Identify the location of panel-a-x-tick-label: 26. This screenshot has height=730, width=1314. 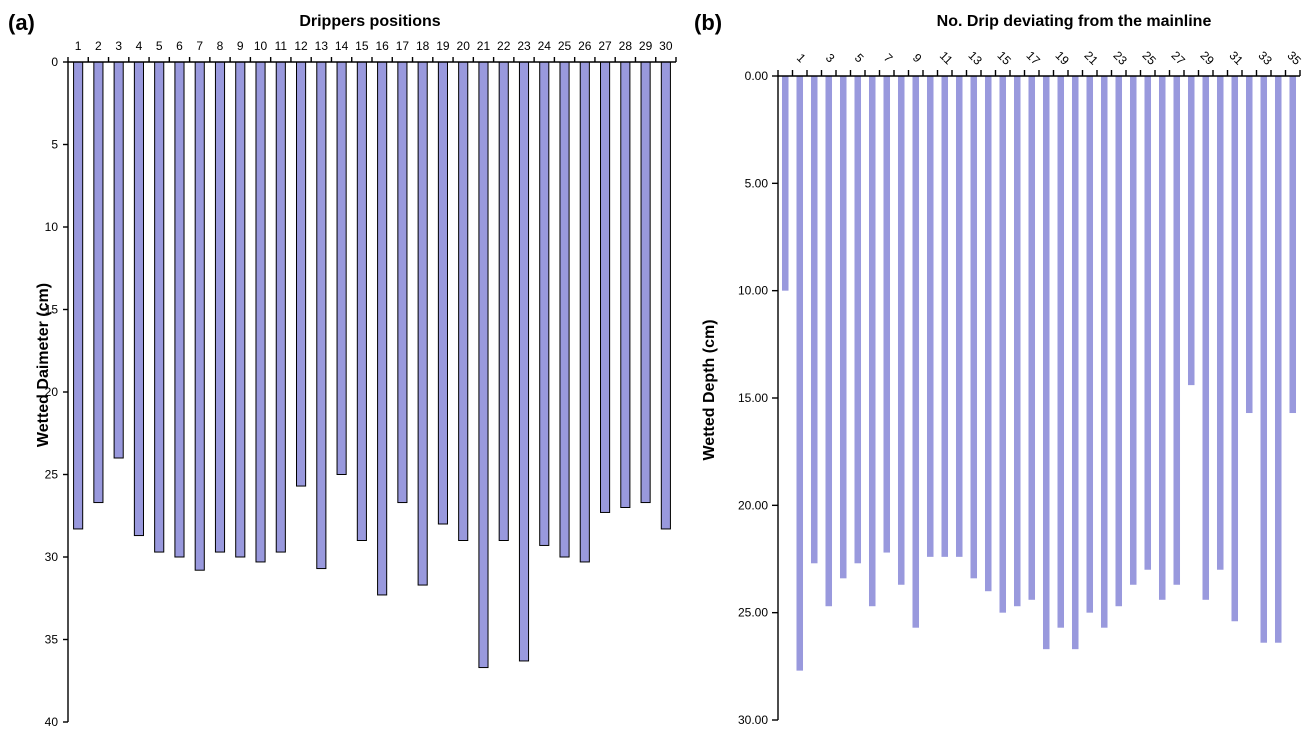
(585, 46).